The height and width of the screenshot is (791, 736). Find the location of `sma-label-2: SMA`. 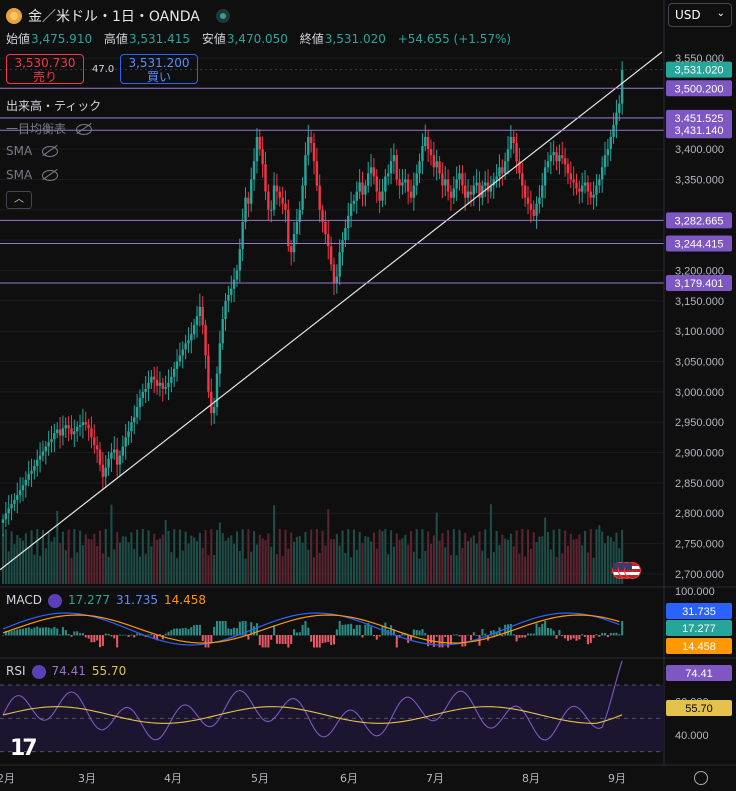

sma-label-2: SMA is located at coordinates (19, 175).